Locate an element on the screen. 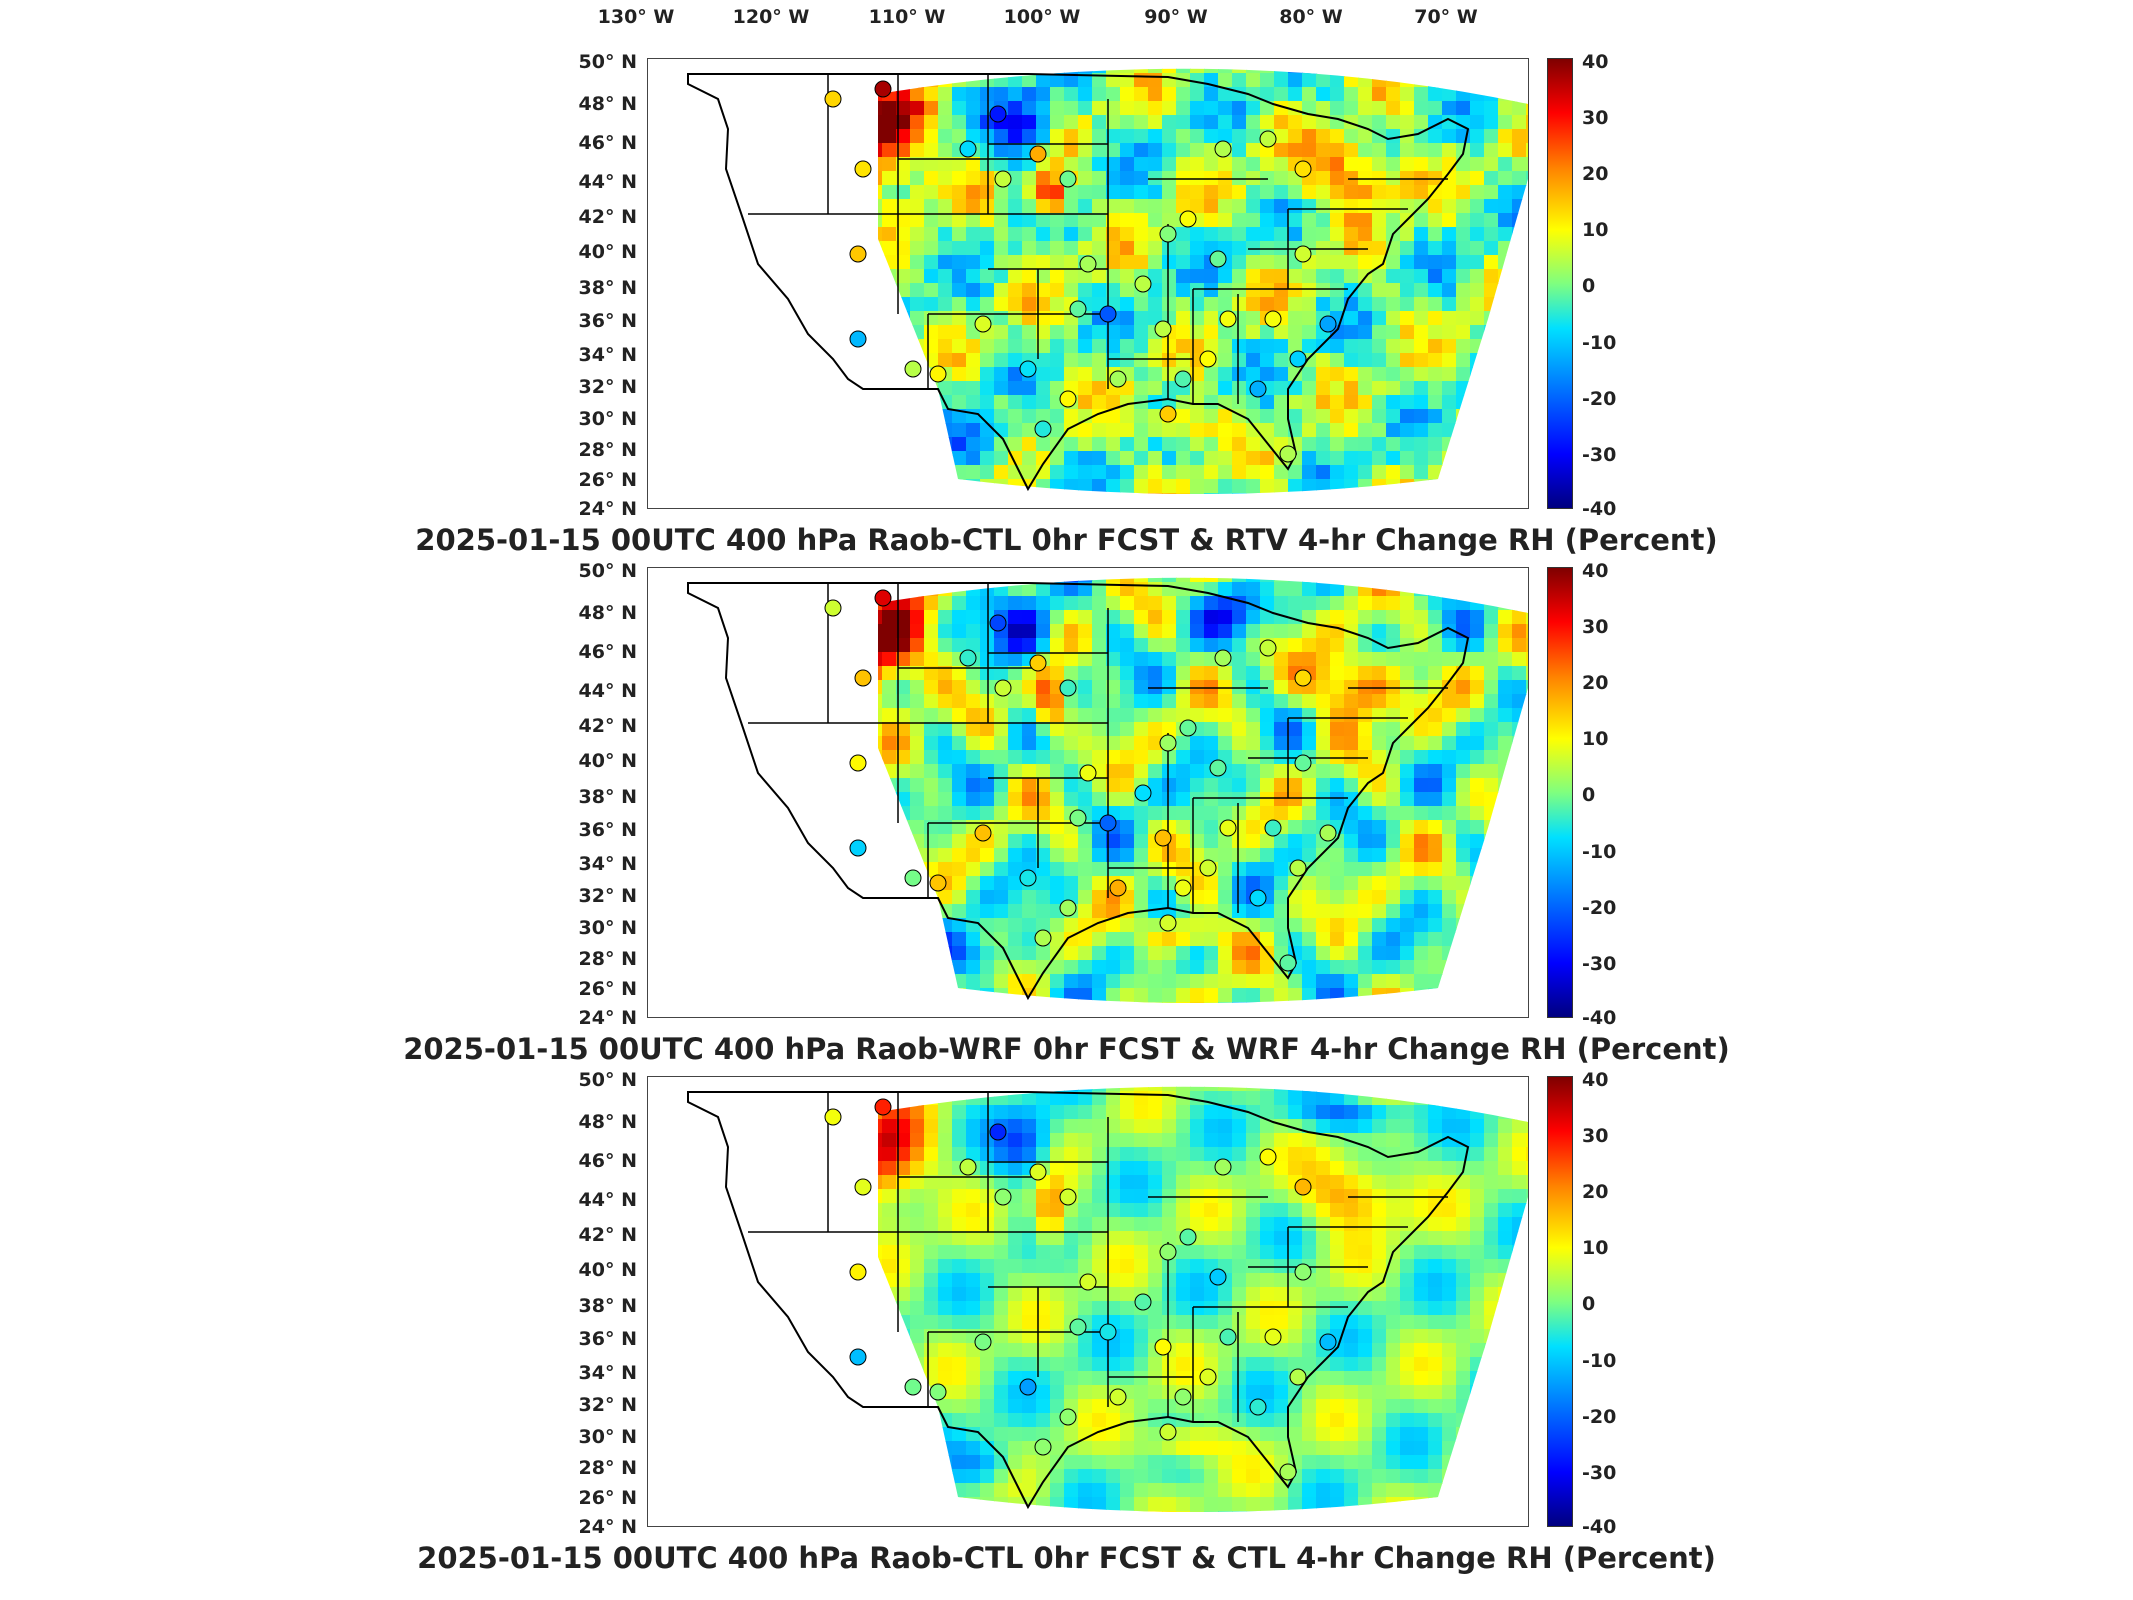 The height and width of the screenshot is (1600, 2133). latitude-label: 42° N is located at coordinates (607, 1235).